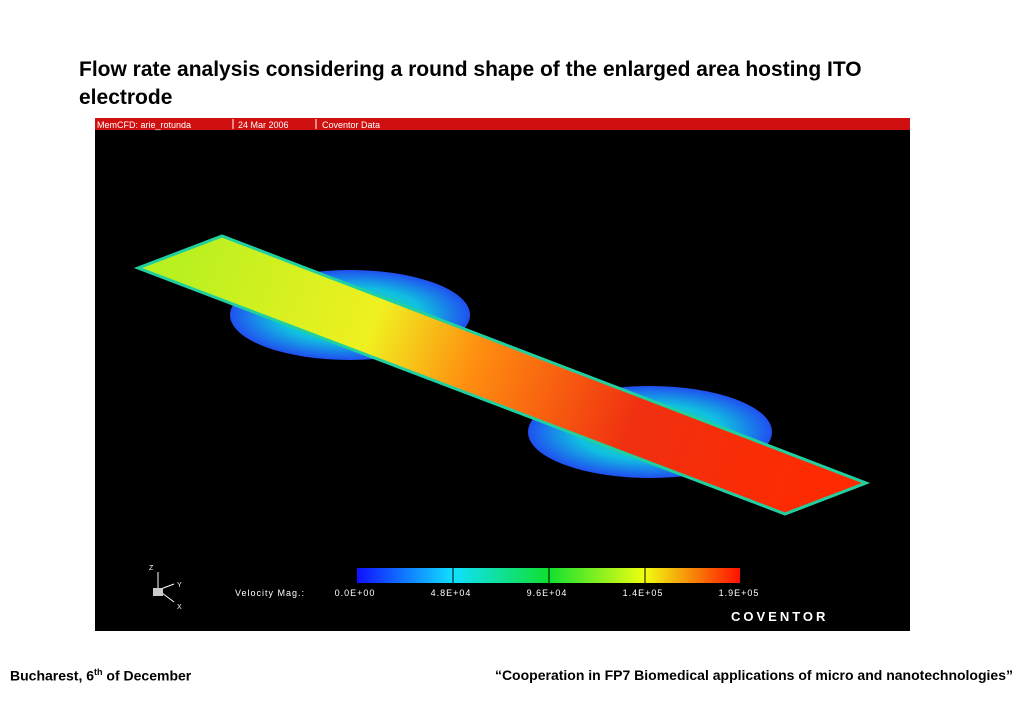  What do you see at coordinates (270, 593) in the screenshot?
I see `legend-label: Velocity Mag.:` at bounding box center [270, 593].